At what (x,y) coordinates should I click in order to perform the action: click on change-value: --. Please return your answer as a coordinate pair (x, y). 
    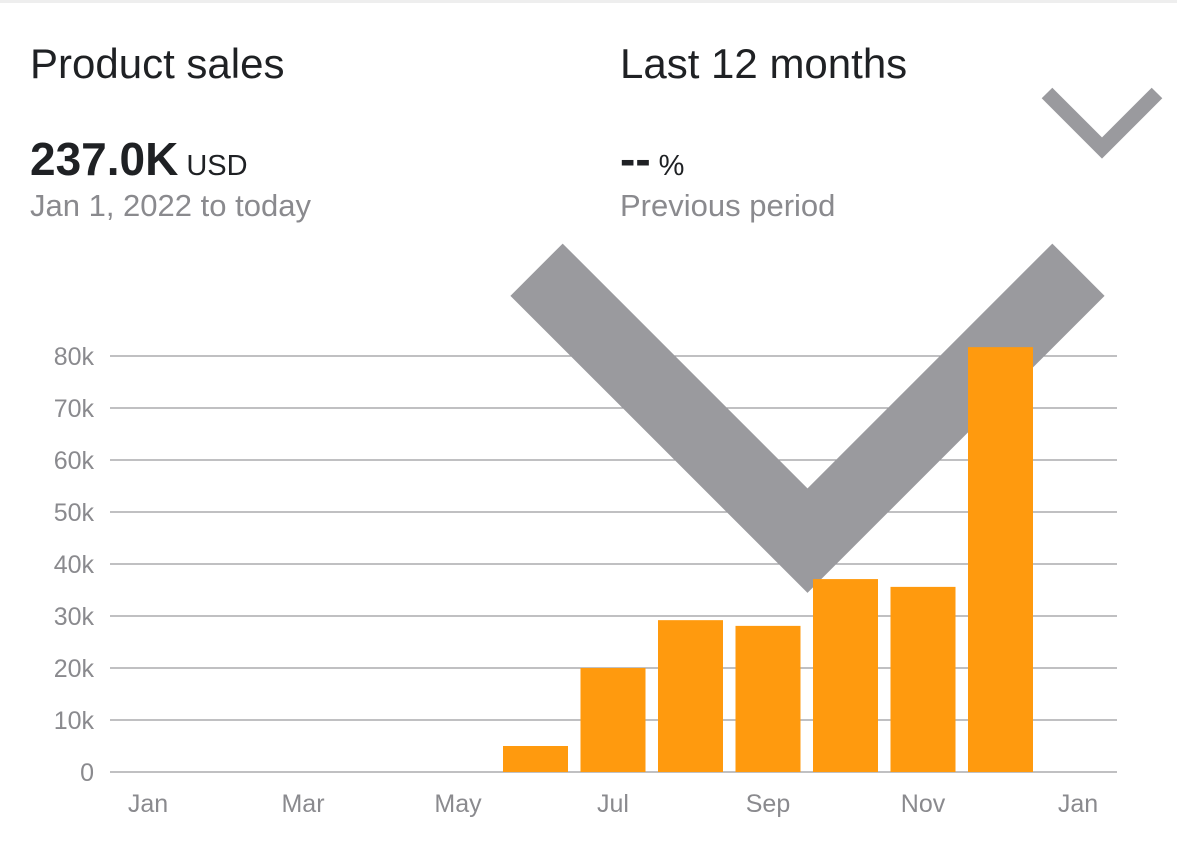
    Looking at the image, I should click on (635, 159).